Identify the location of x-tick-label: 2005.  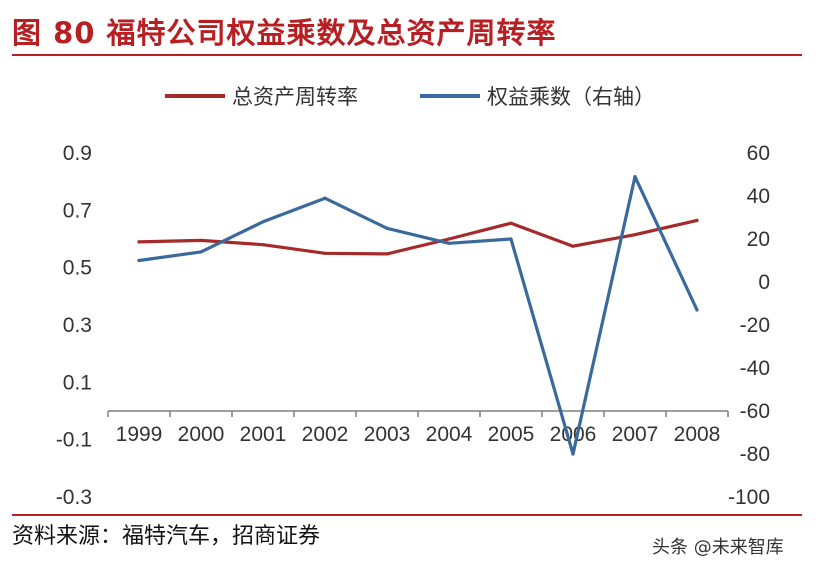
(511, 434).